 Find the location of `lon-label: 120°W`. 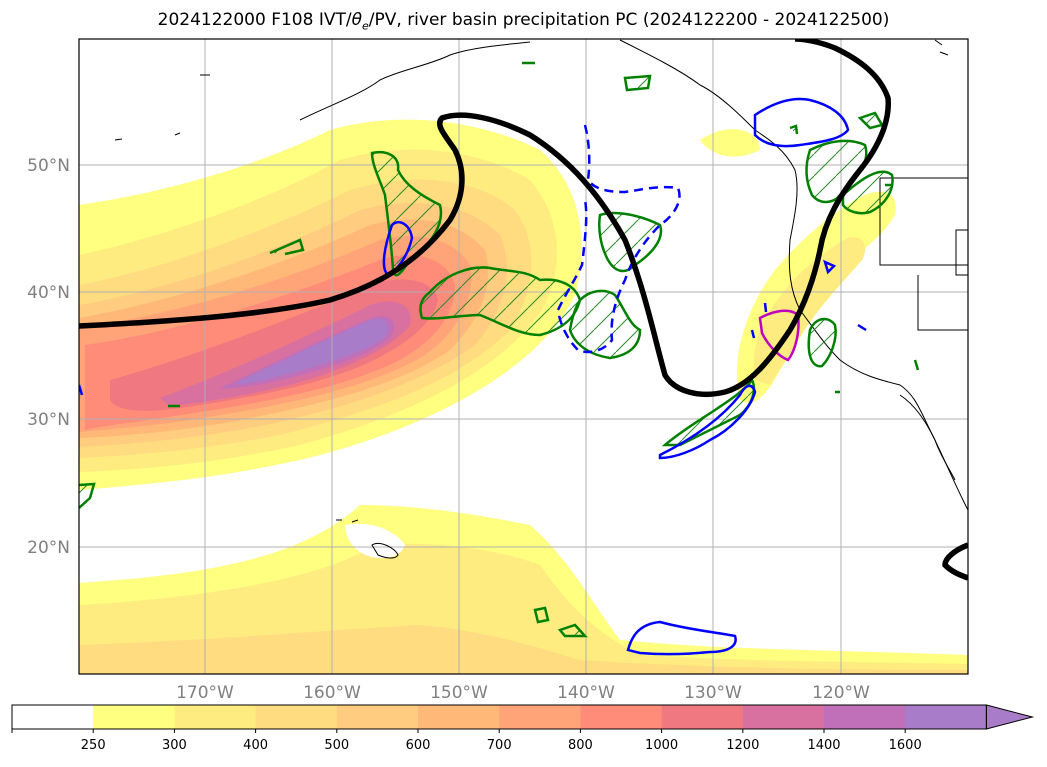

lon-label: 120°W is located at coordinates (841, 693).